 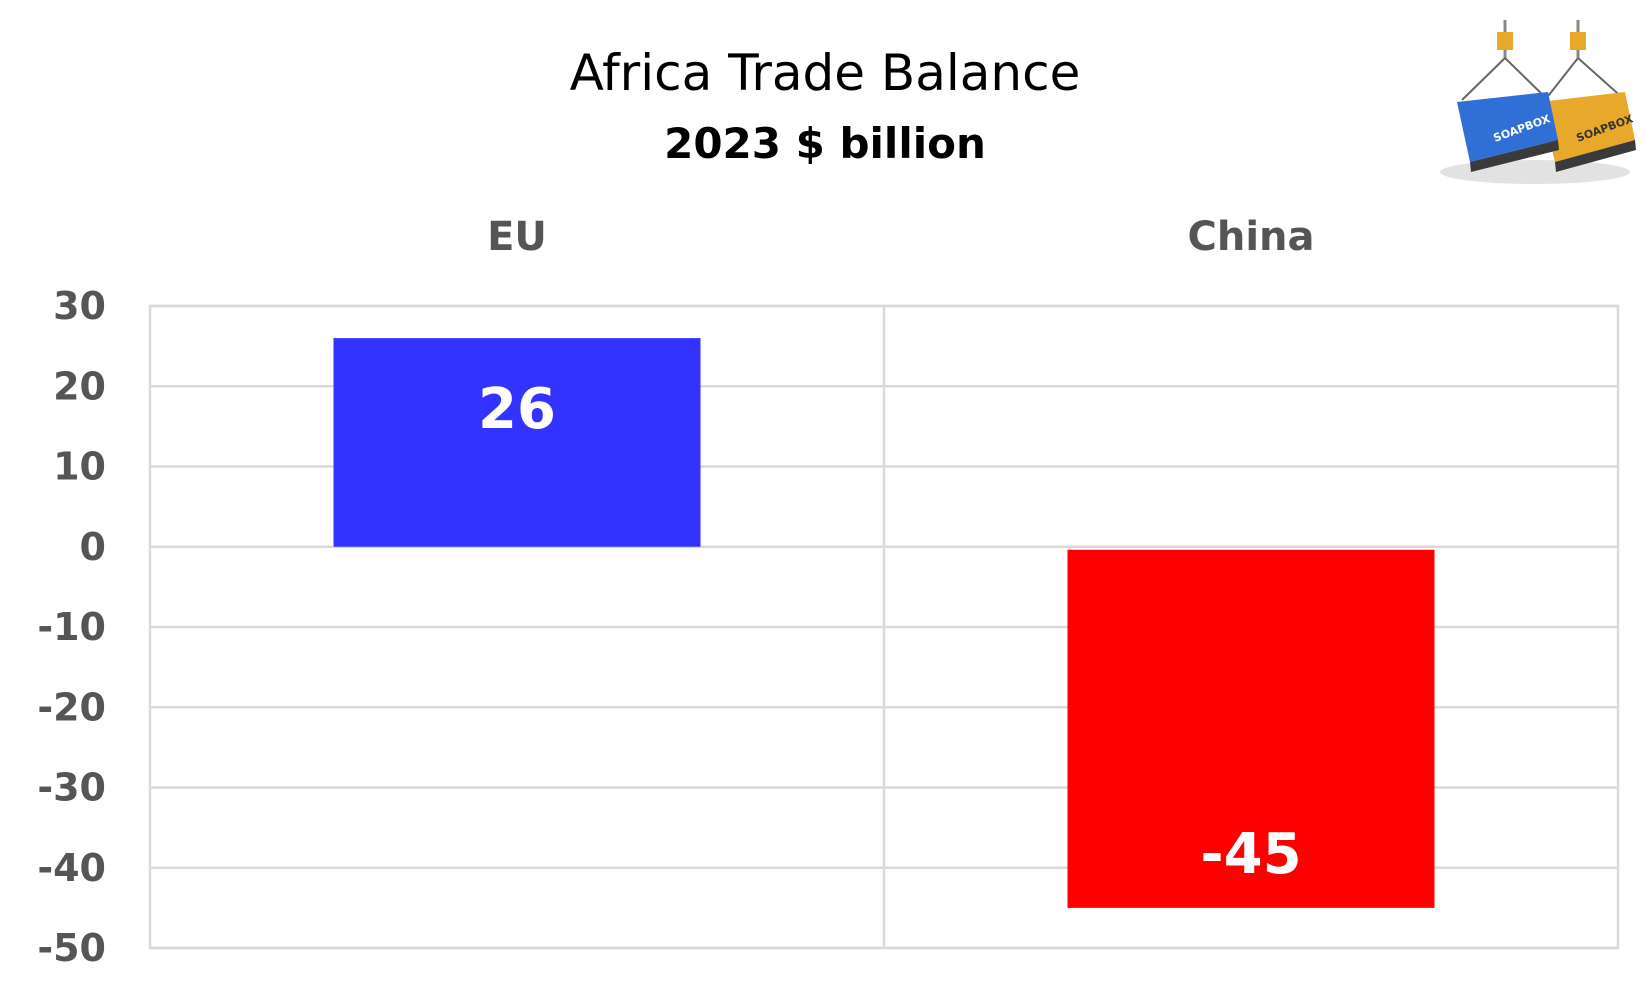 I want to click on y-tick-label: 30, so click(x=79, y=306).